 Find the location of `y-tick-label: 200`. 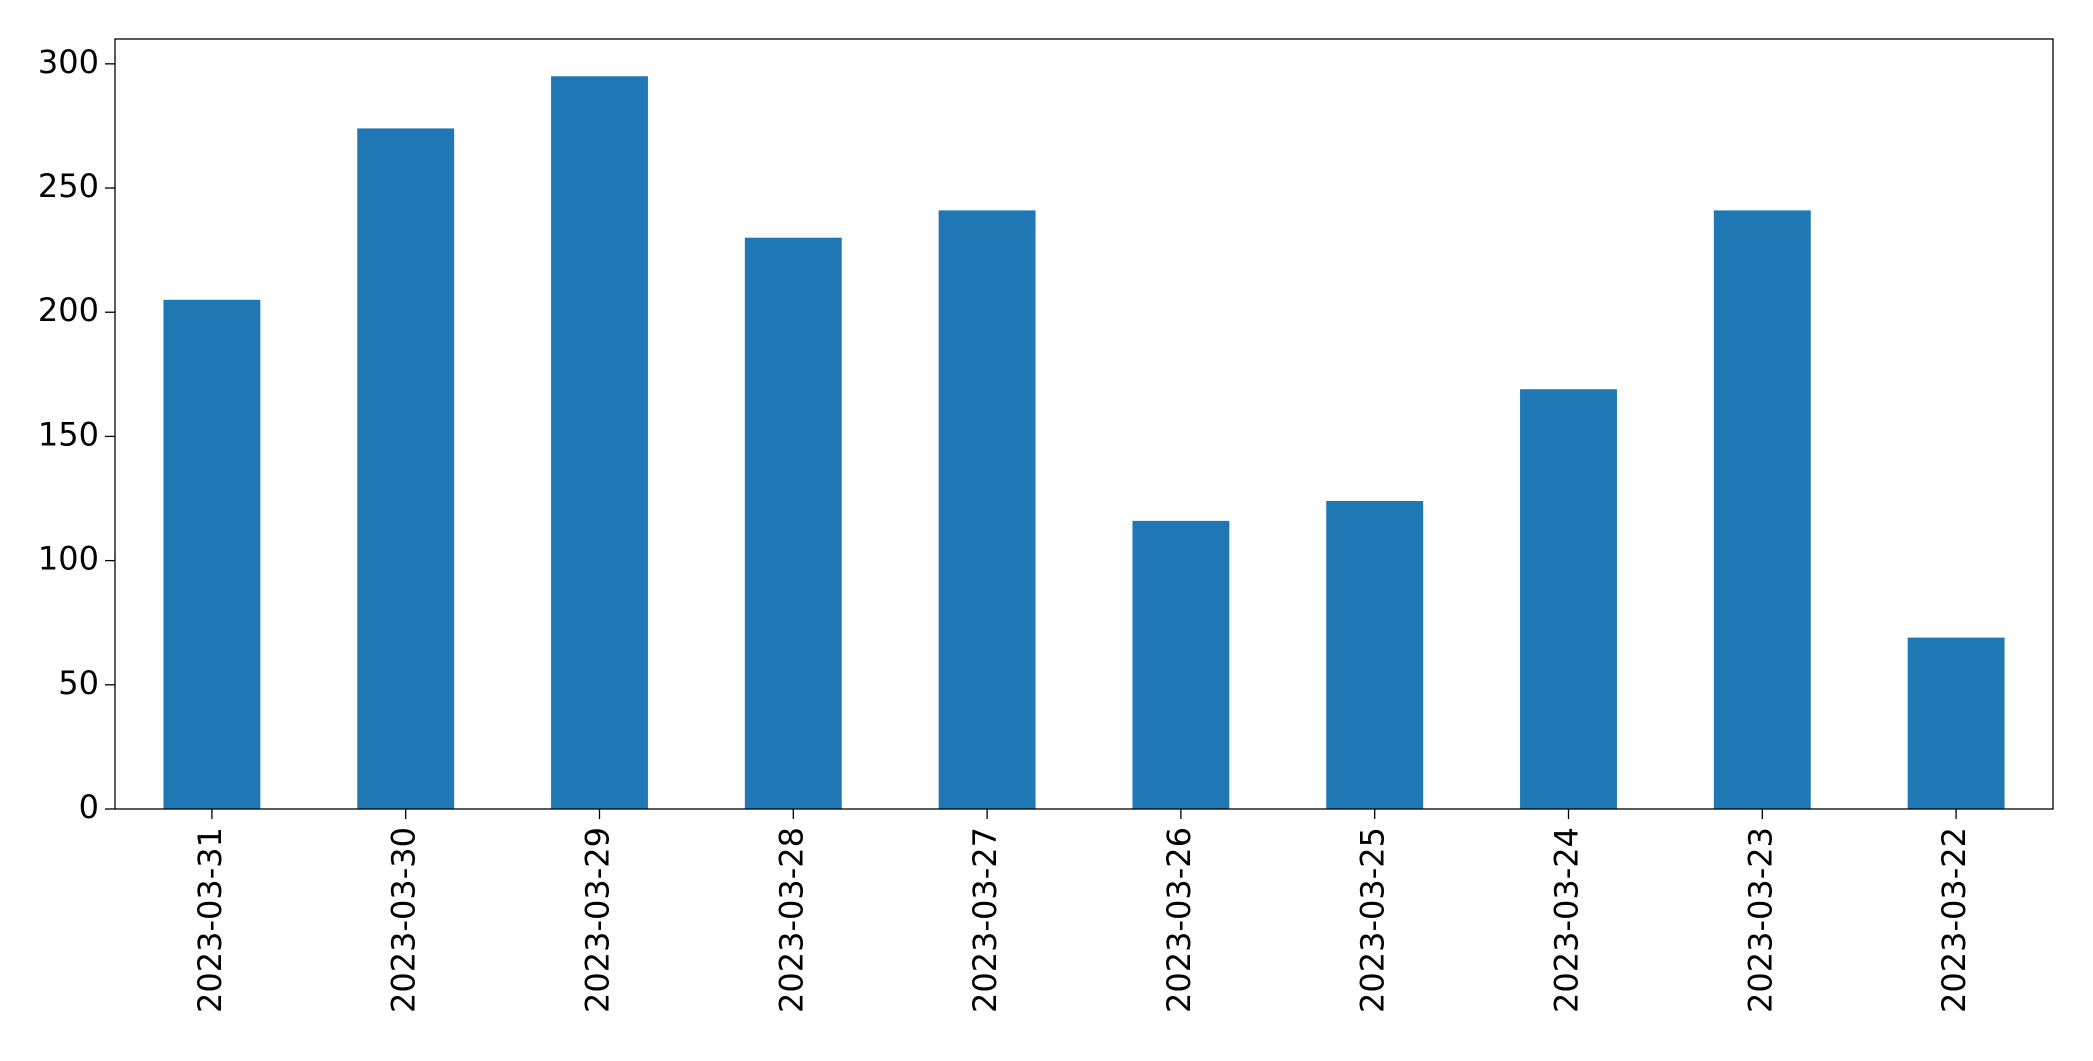

y-tick-label: 200 is located at coordinates (68, 310).